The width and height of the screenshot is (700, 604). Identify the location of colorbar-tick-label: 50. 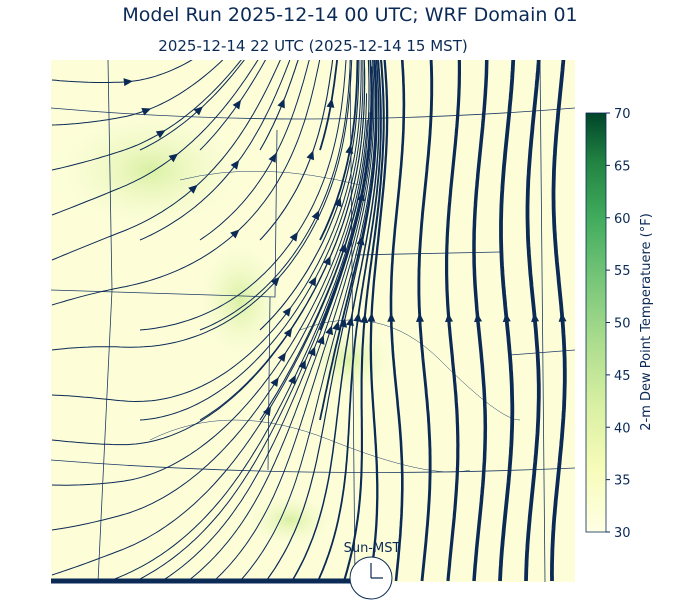
(622, 324).